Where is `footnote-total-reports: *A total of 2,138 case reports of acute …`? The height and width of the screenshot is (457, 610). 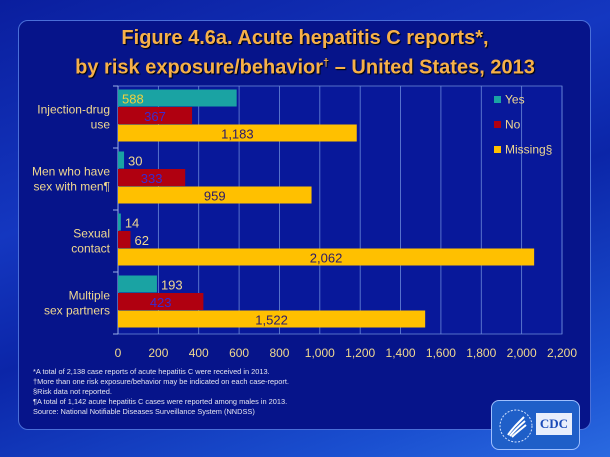
footnote-total-reports: *A total of 2,138 case reports of acute … is located at coordinates (151, 371).